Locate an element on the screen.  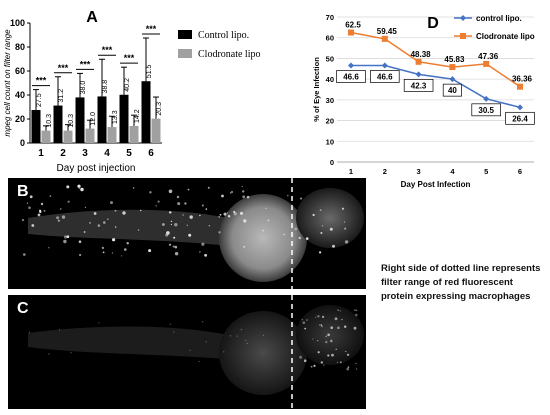
legend-swatch is located at coordinates (185, 53).